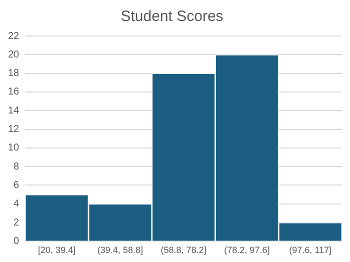 This screenshot has width=350, height=262. Describe the element at coordinates (17, 204) in the screenshot. I see `y-tick-label: 4` at that location.